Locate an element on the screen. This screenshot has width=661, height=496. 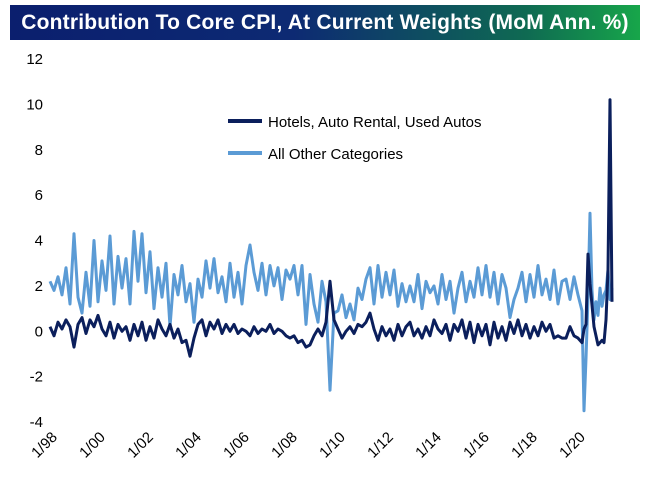
y-tick-label: 12 is located at coordinates (34, 59).